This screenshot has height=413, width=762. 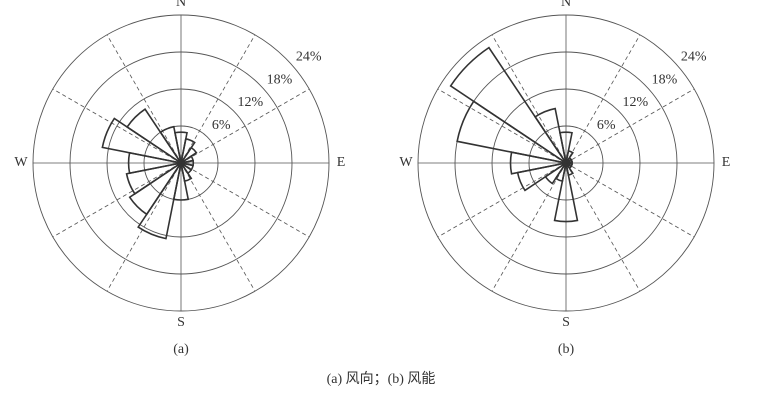 What do you see at coordinates (181, 349) in the screenshot?
I see `chart-title: (a)` at bounding box center [181, 349].